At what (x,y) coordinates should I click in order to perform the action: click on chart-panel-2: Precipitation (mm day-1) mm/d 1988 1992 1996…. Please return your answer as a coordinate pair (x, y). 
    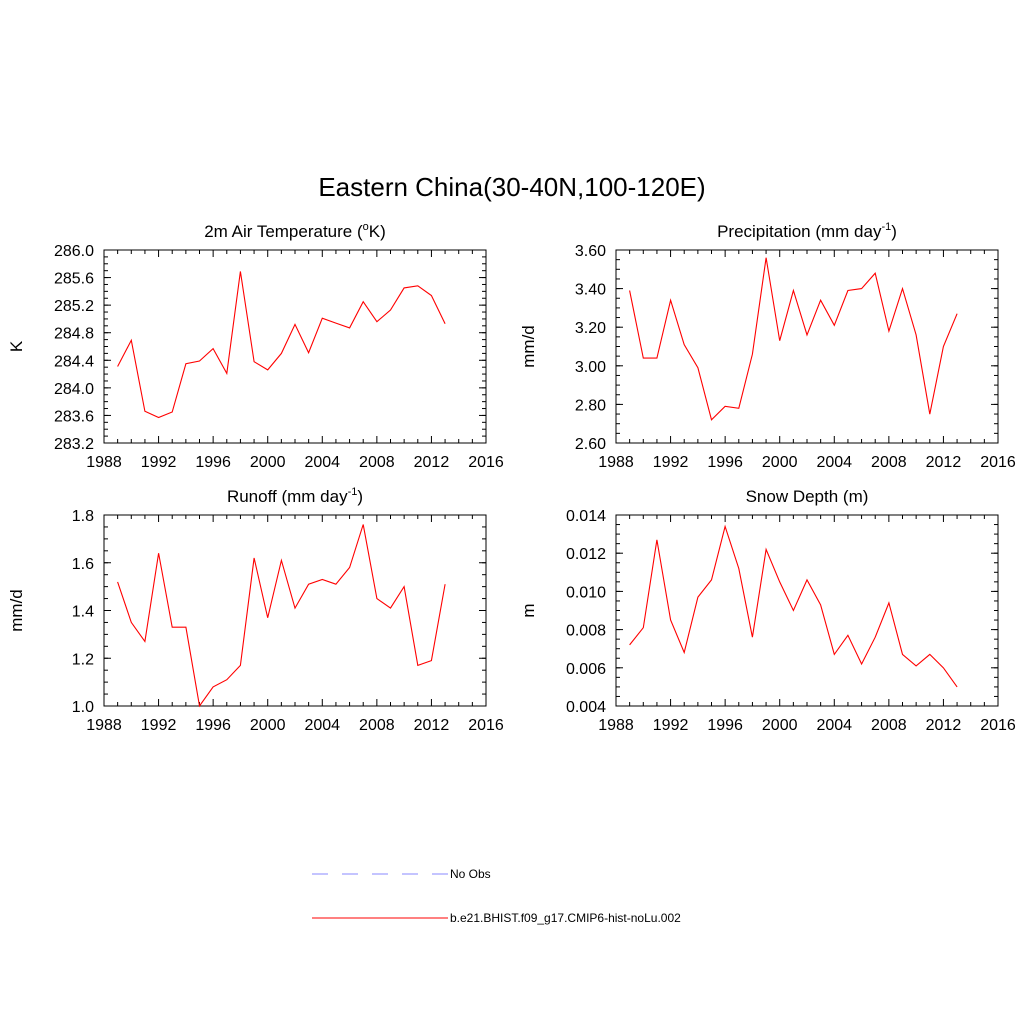
    Looking at the image, I should click on (767, 346).